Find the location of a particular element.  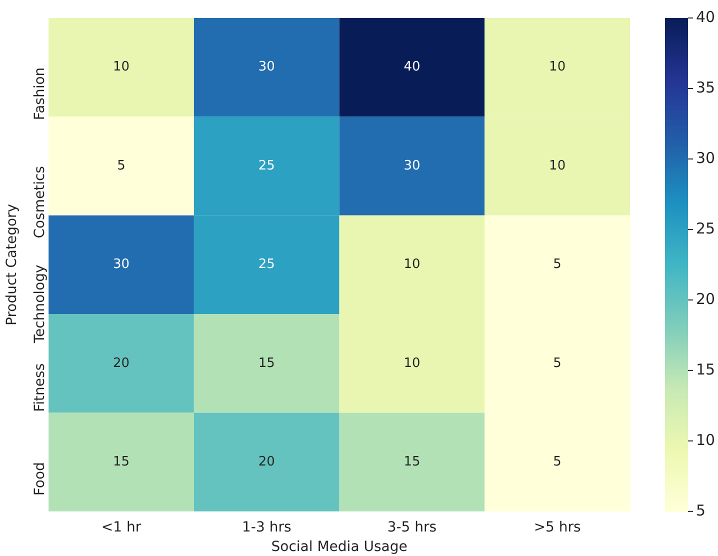

color-bar-label: 40 is located at coordinates (706, 17).